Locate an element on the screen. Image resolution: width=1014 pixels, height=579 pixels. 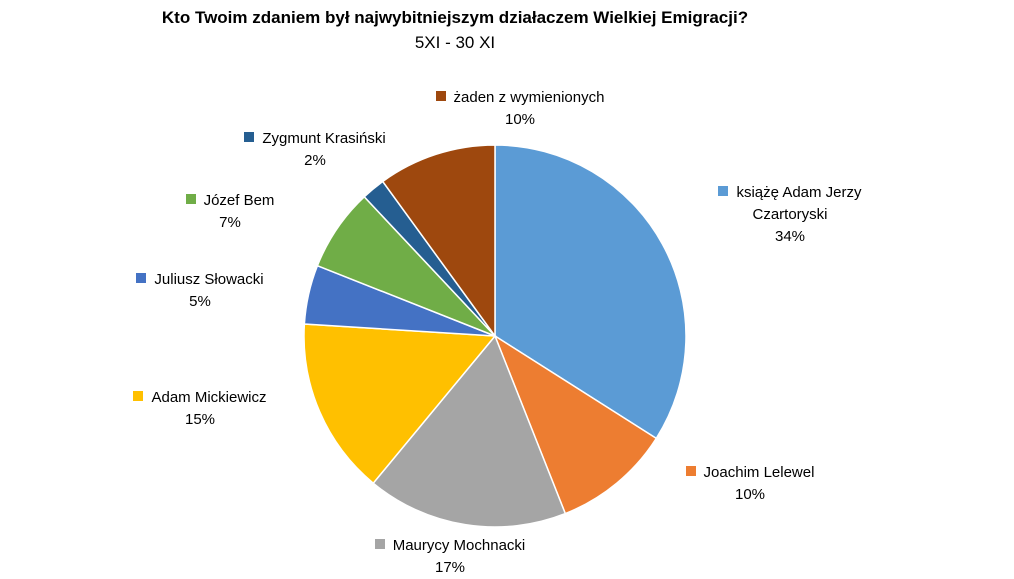
slice-label-text: Maurycy Mochnacki is located at coordinates (459, 545).